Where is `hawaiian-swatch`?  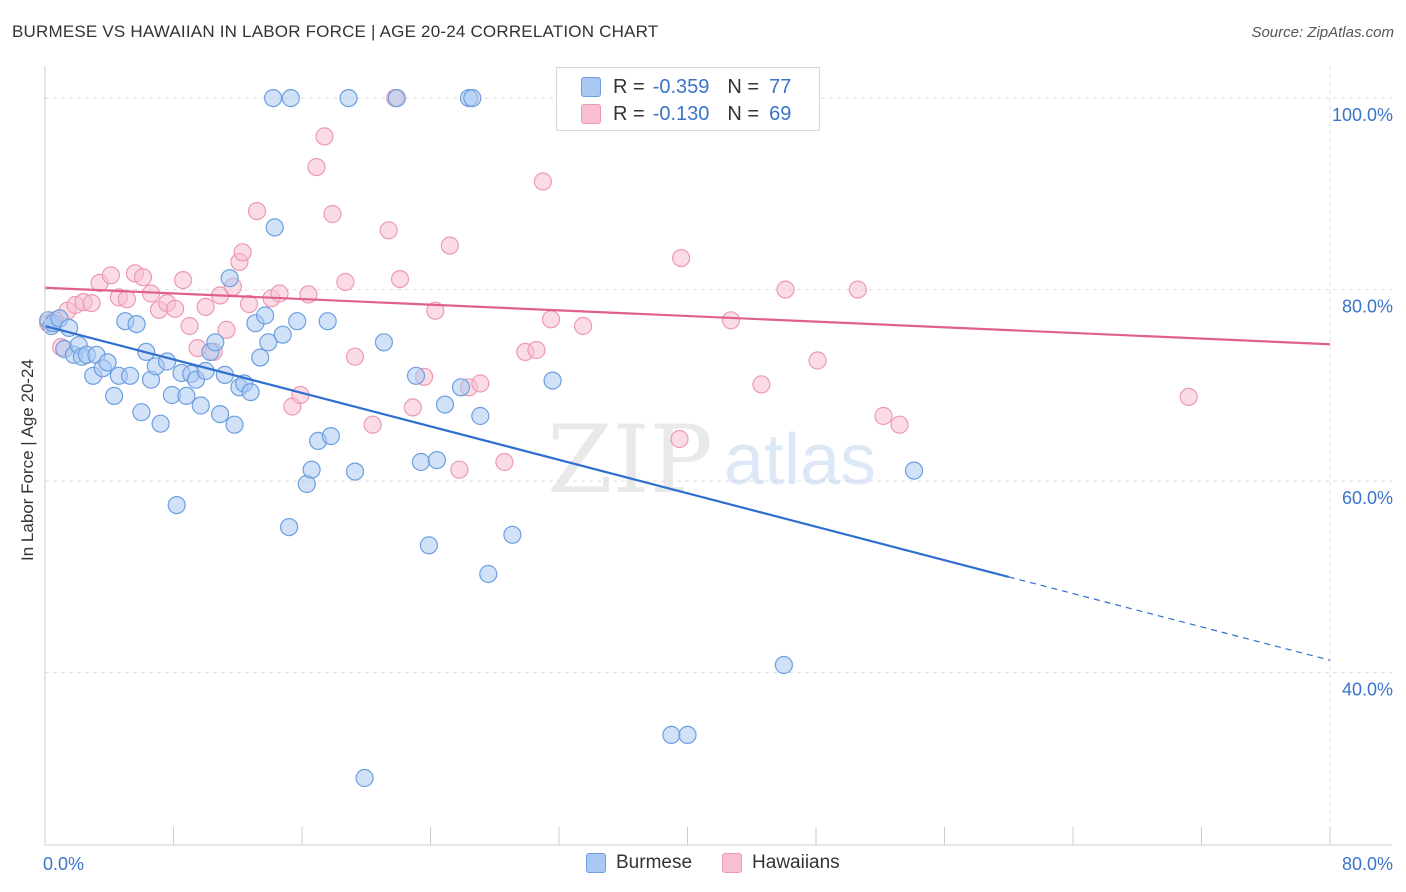 hawaiian-swatch is located at coordinates (591, 114).